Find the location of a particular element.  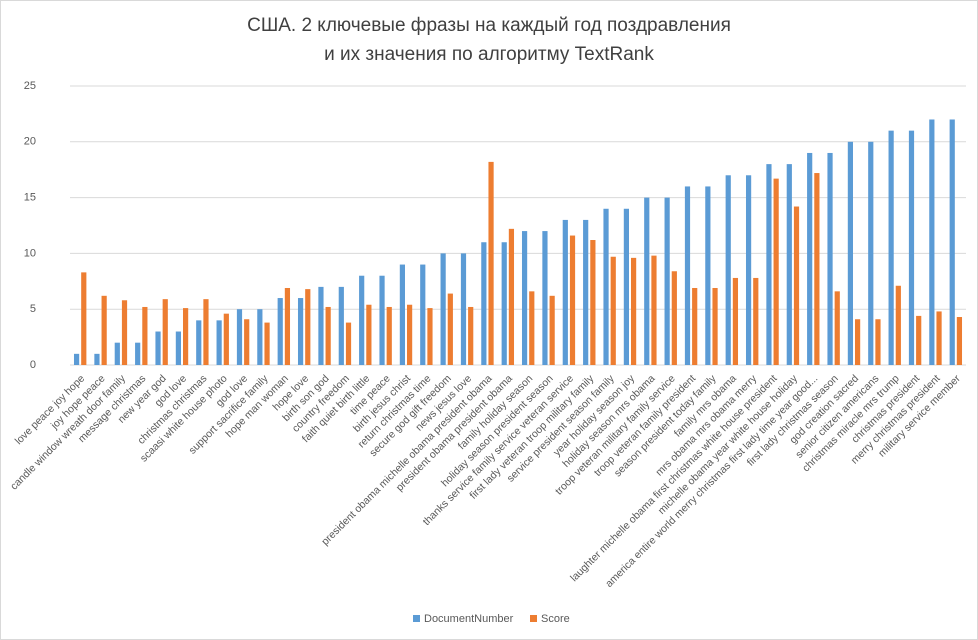

y-tick-label: 10 is located at coordinates (30, 253).